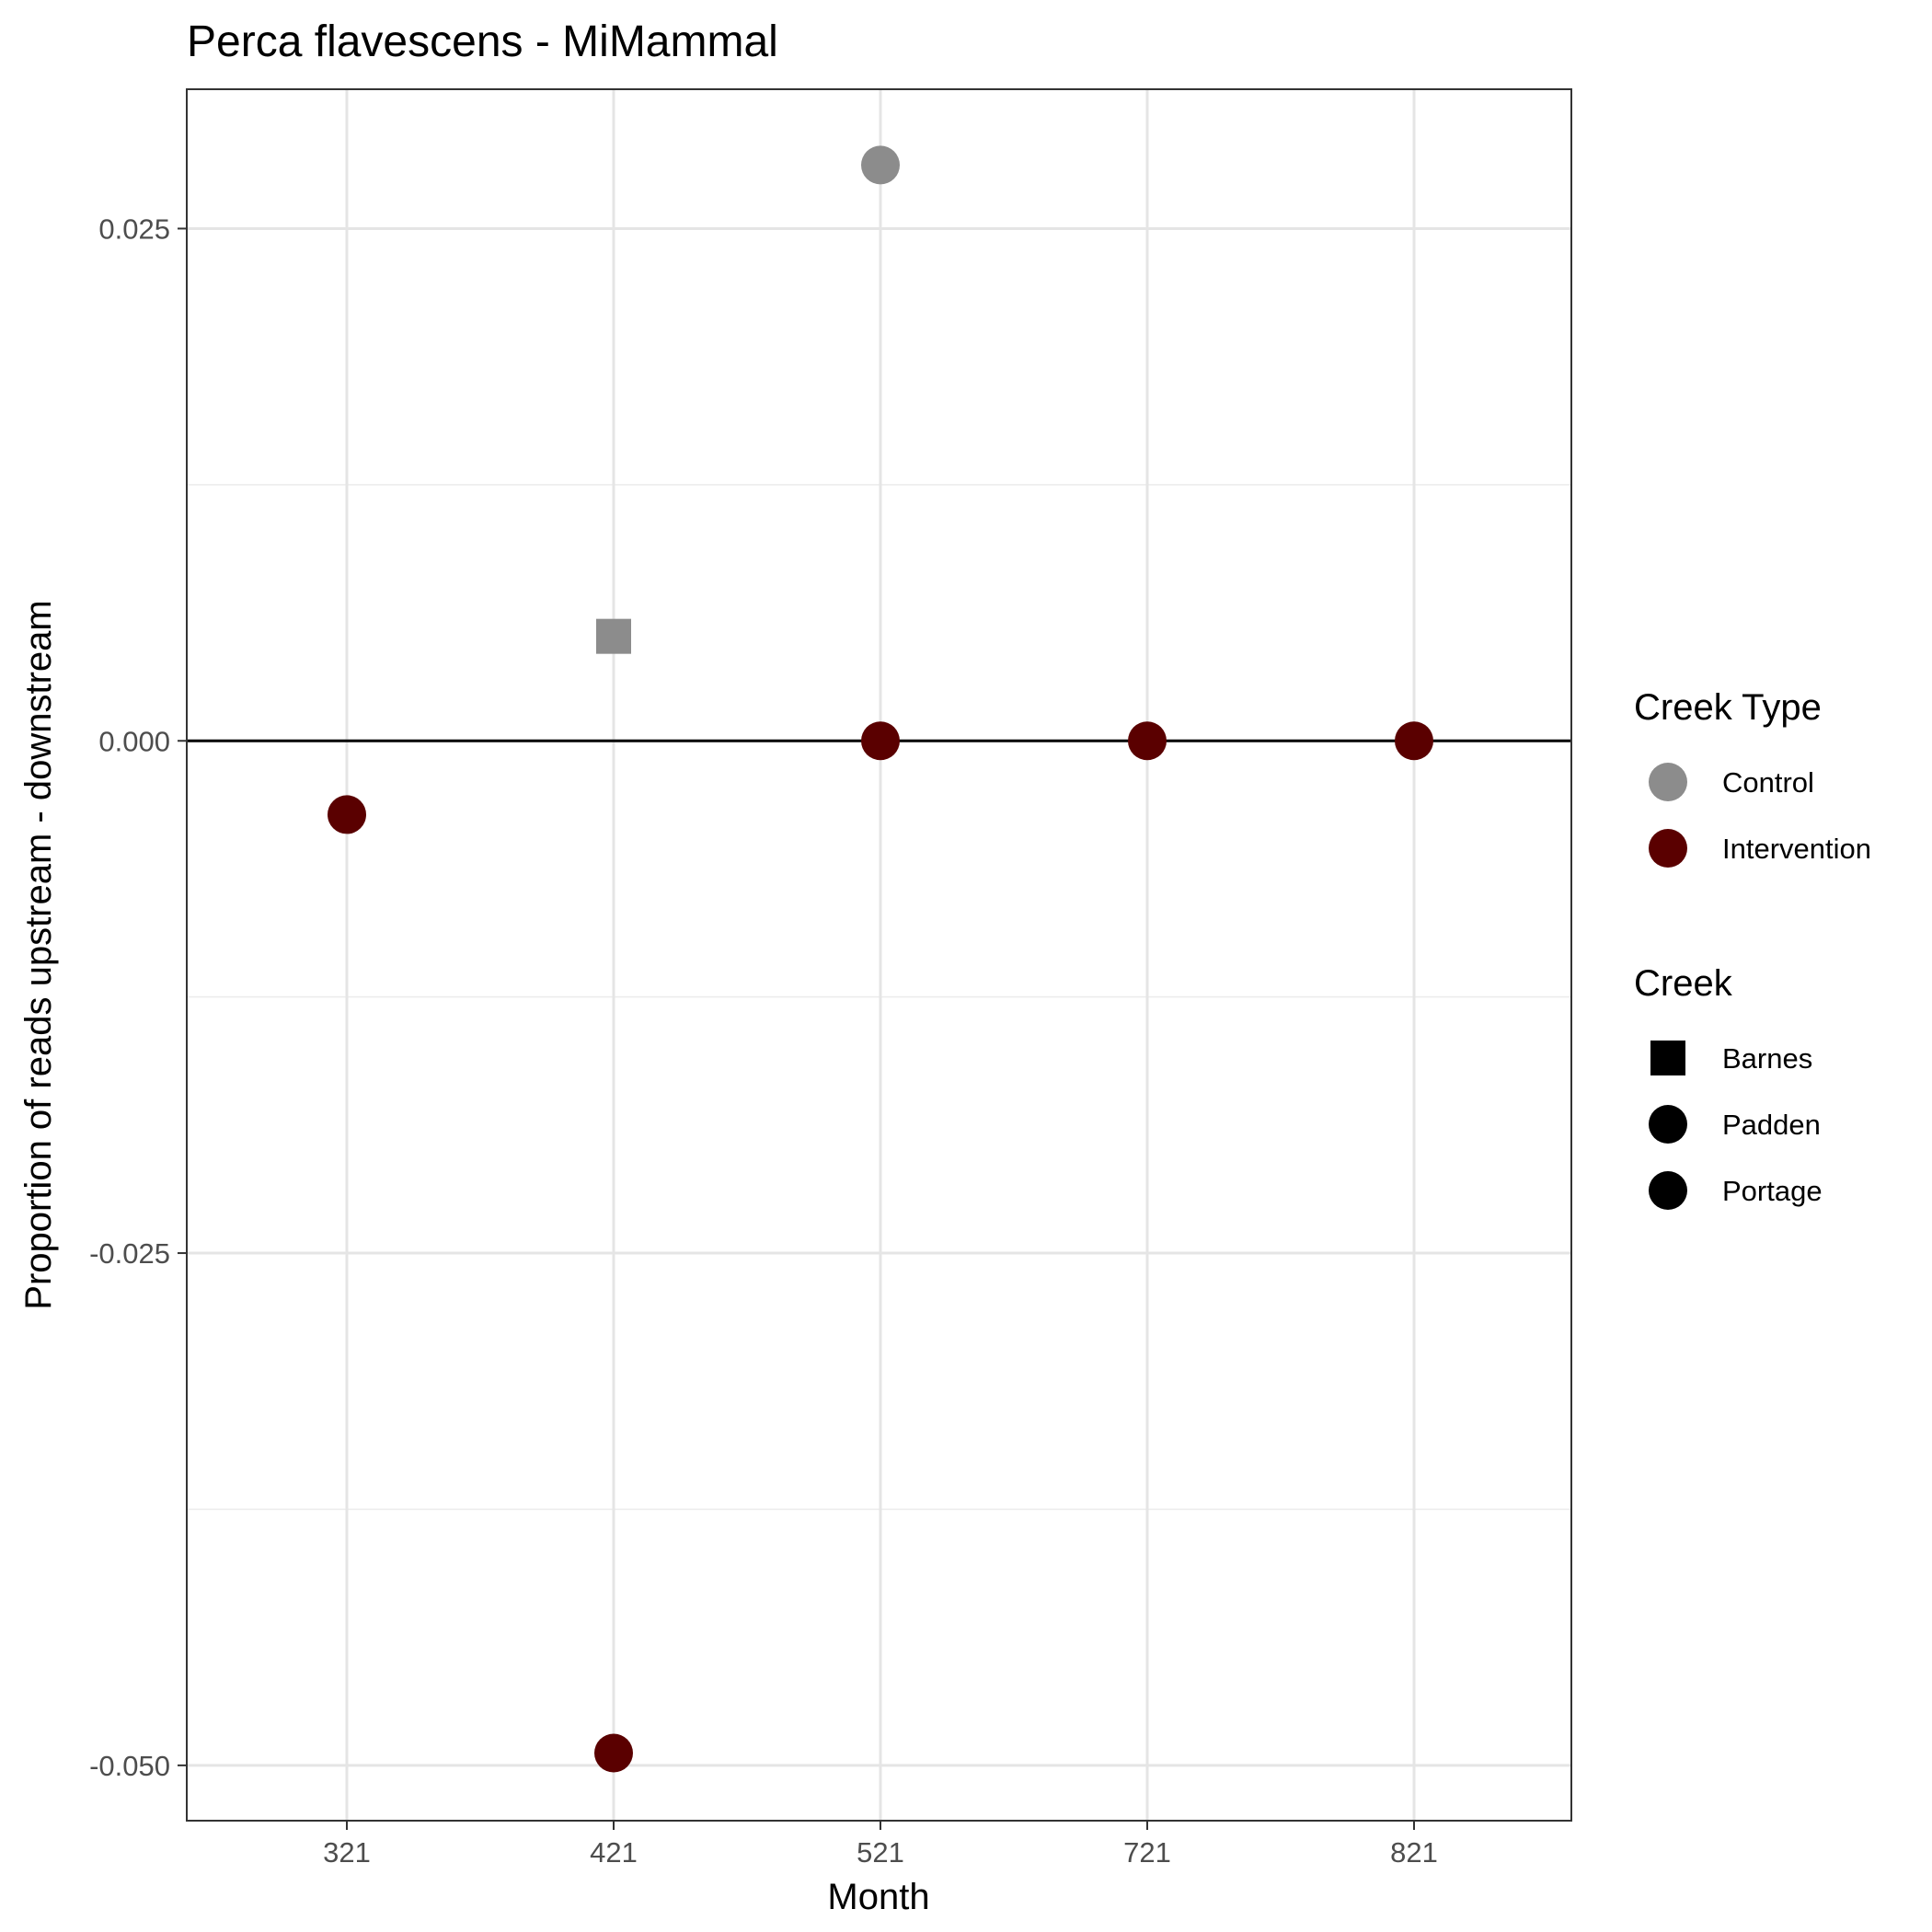  What do you see at coordinates (1414, 1852) in the screenshot?
I see `x-tick-label: 821` at bounding box center [1414, 1852].